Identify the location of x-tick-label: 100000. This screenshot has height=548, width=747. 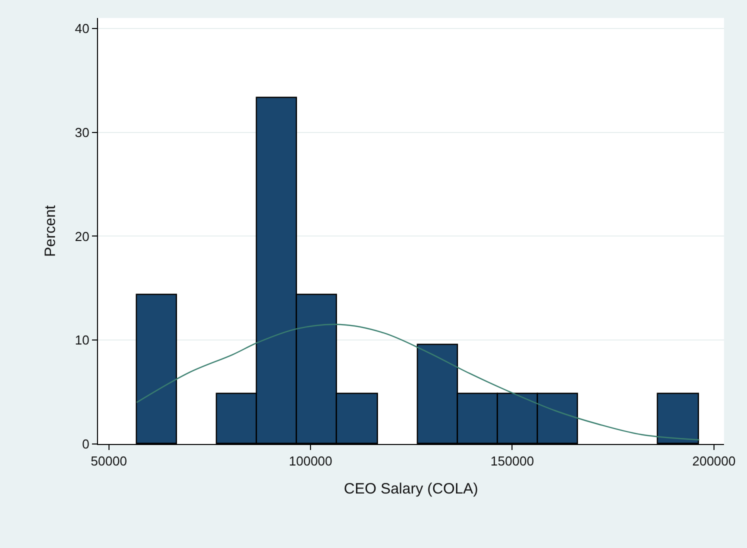
(310, 461).